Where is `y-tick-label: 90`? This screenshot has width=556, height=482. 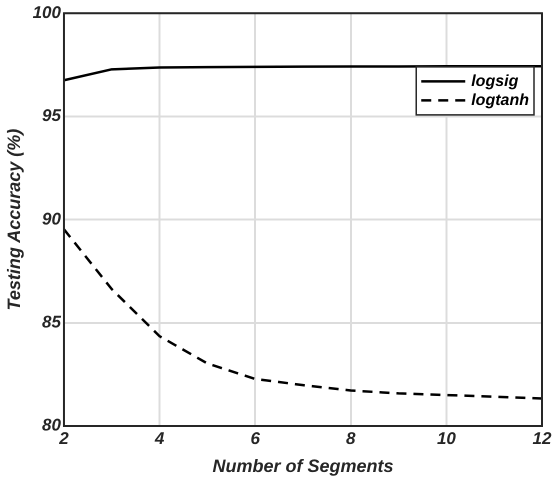 y-tick-label: 90 is located at coordinates (52, 218).